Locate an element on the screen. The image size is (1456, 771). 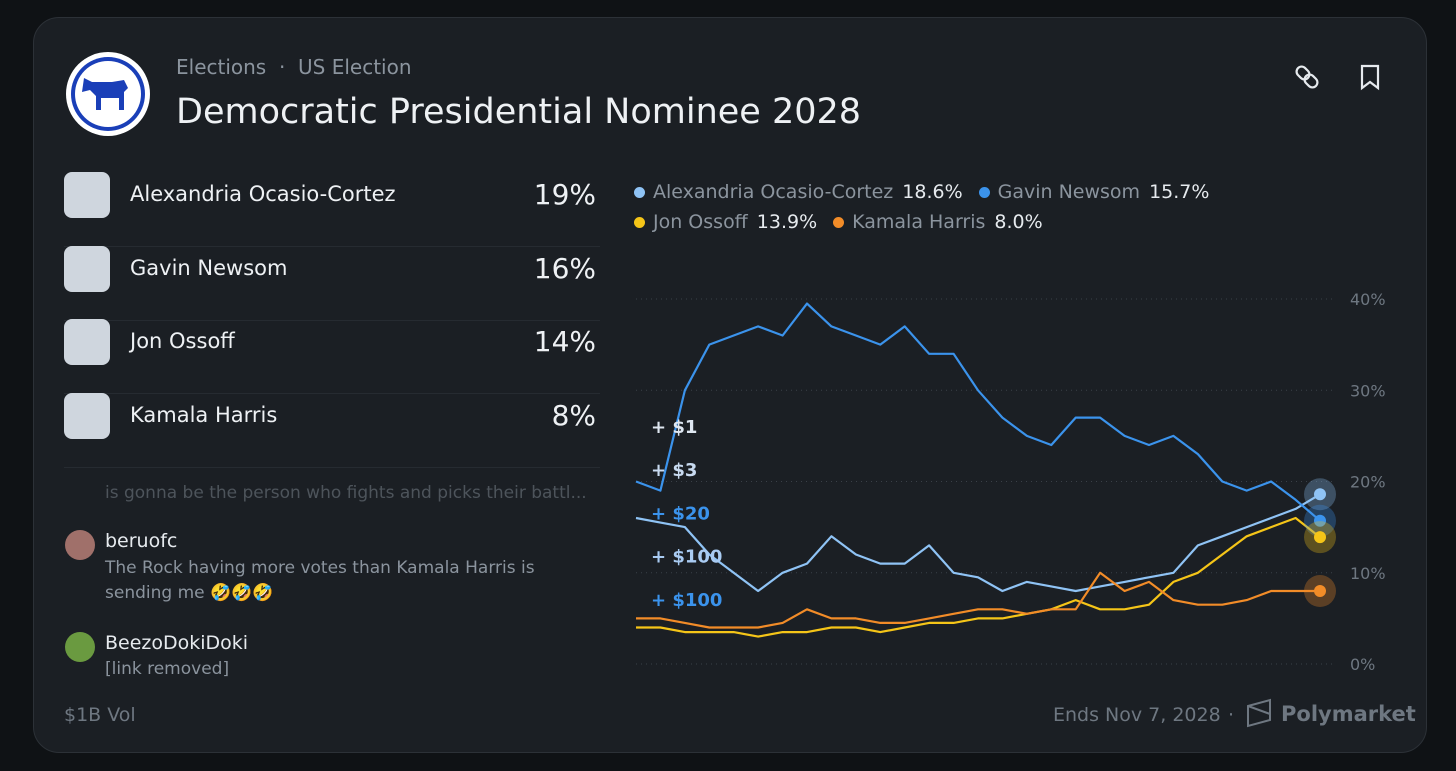
legend-name: Jon Ossoff is located at coordinates (700, 222).